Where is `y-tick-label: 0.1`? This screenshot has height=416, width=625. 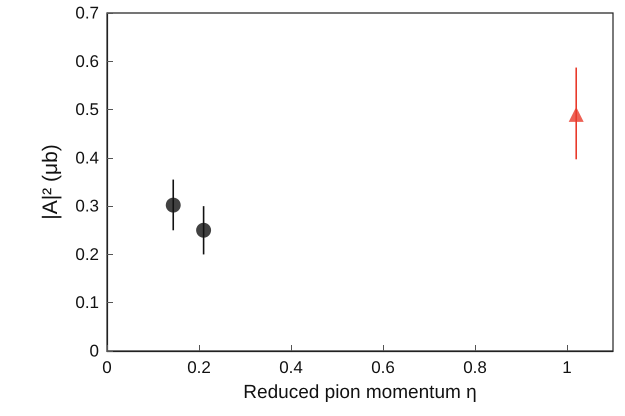
y-tick-label: 0.1 is located at coordinates (87, 302).